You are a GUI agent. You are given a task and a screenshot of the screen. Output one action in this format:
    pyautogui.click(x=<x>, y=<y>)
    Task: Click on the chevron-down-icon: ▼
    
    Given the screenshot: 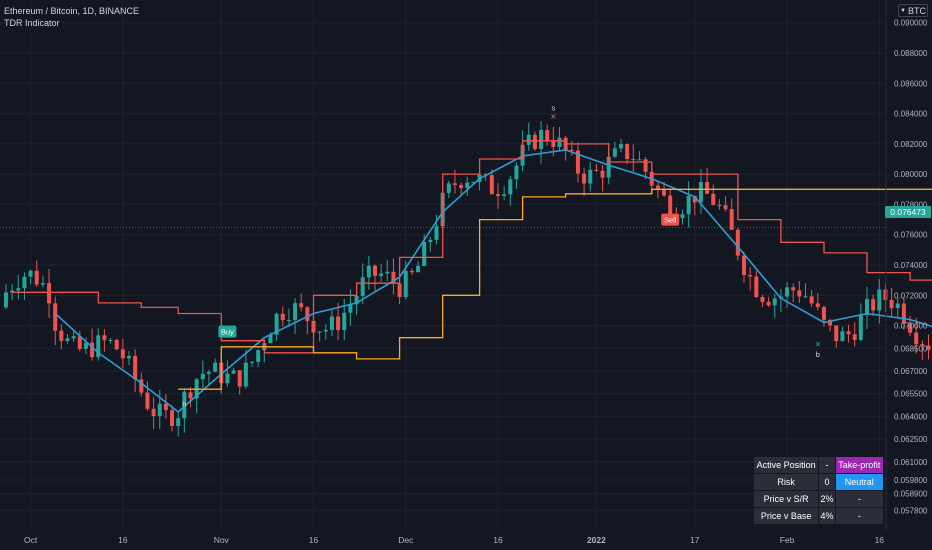 What is the action you would take?
    pyautogui.click(x=903, y=10)
    